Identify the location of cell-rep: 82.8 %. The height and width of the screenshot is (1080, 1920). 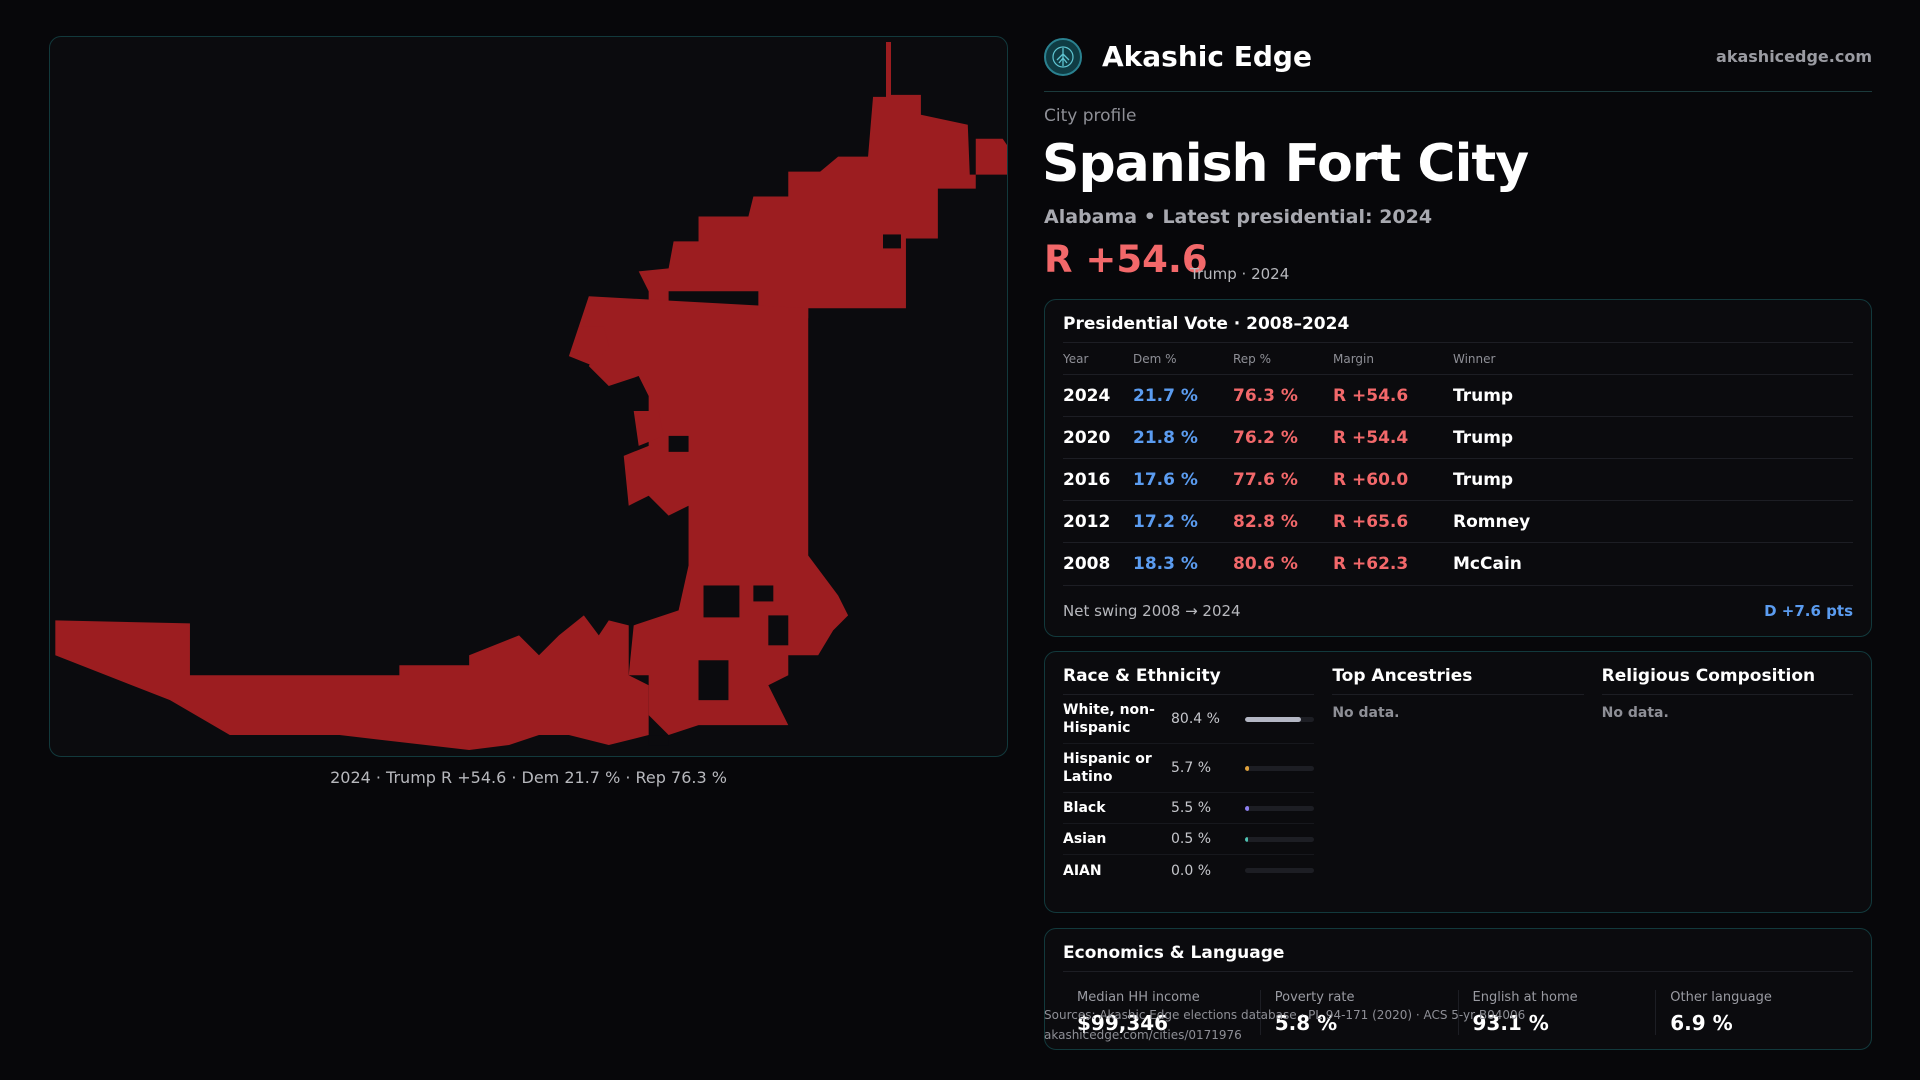
(1265, 521).